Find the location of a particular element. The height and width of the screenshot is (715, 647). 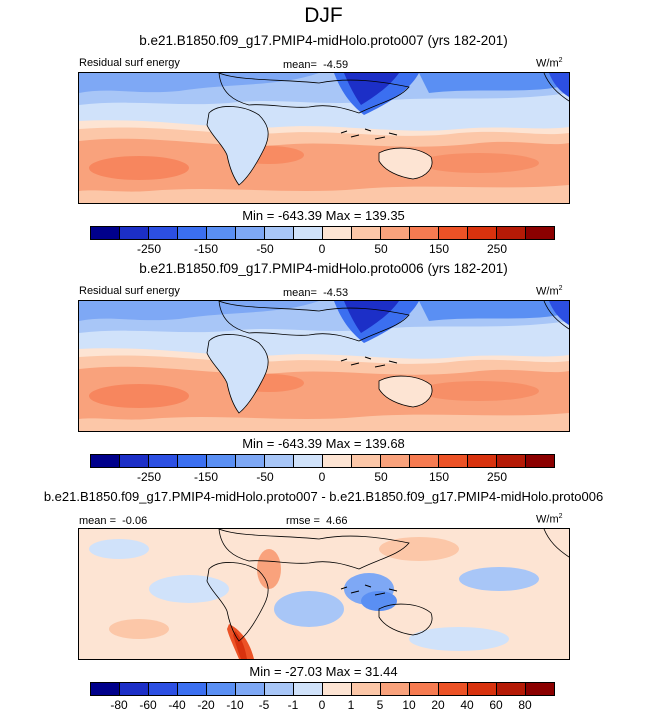

panel2-mean-label: mean= is located at coordinates (300, 293).